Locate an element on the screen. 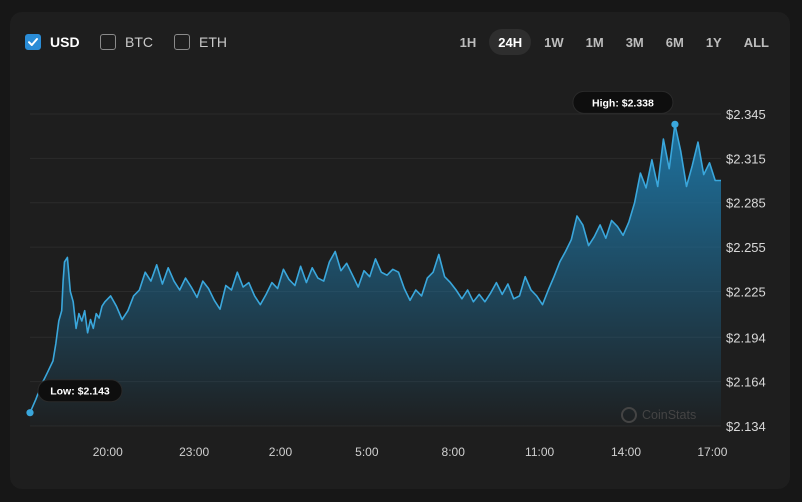 This screenshot has width=802, height=502. range-1m-button: 1M is located at coordinates (594, 42).